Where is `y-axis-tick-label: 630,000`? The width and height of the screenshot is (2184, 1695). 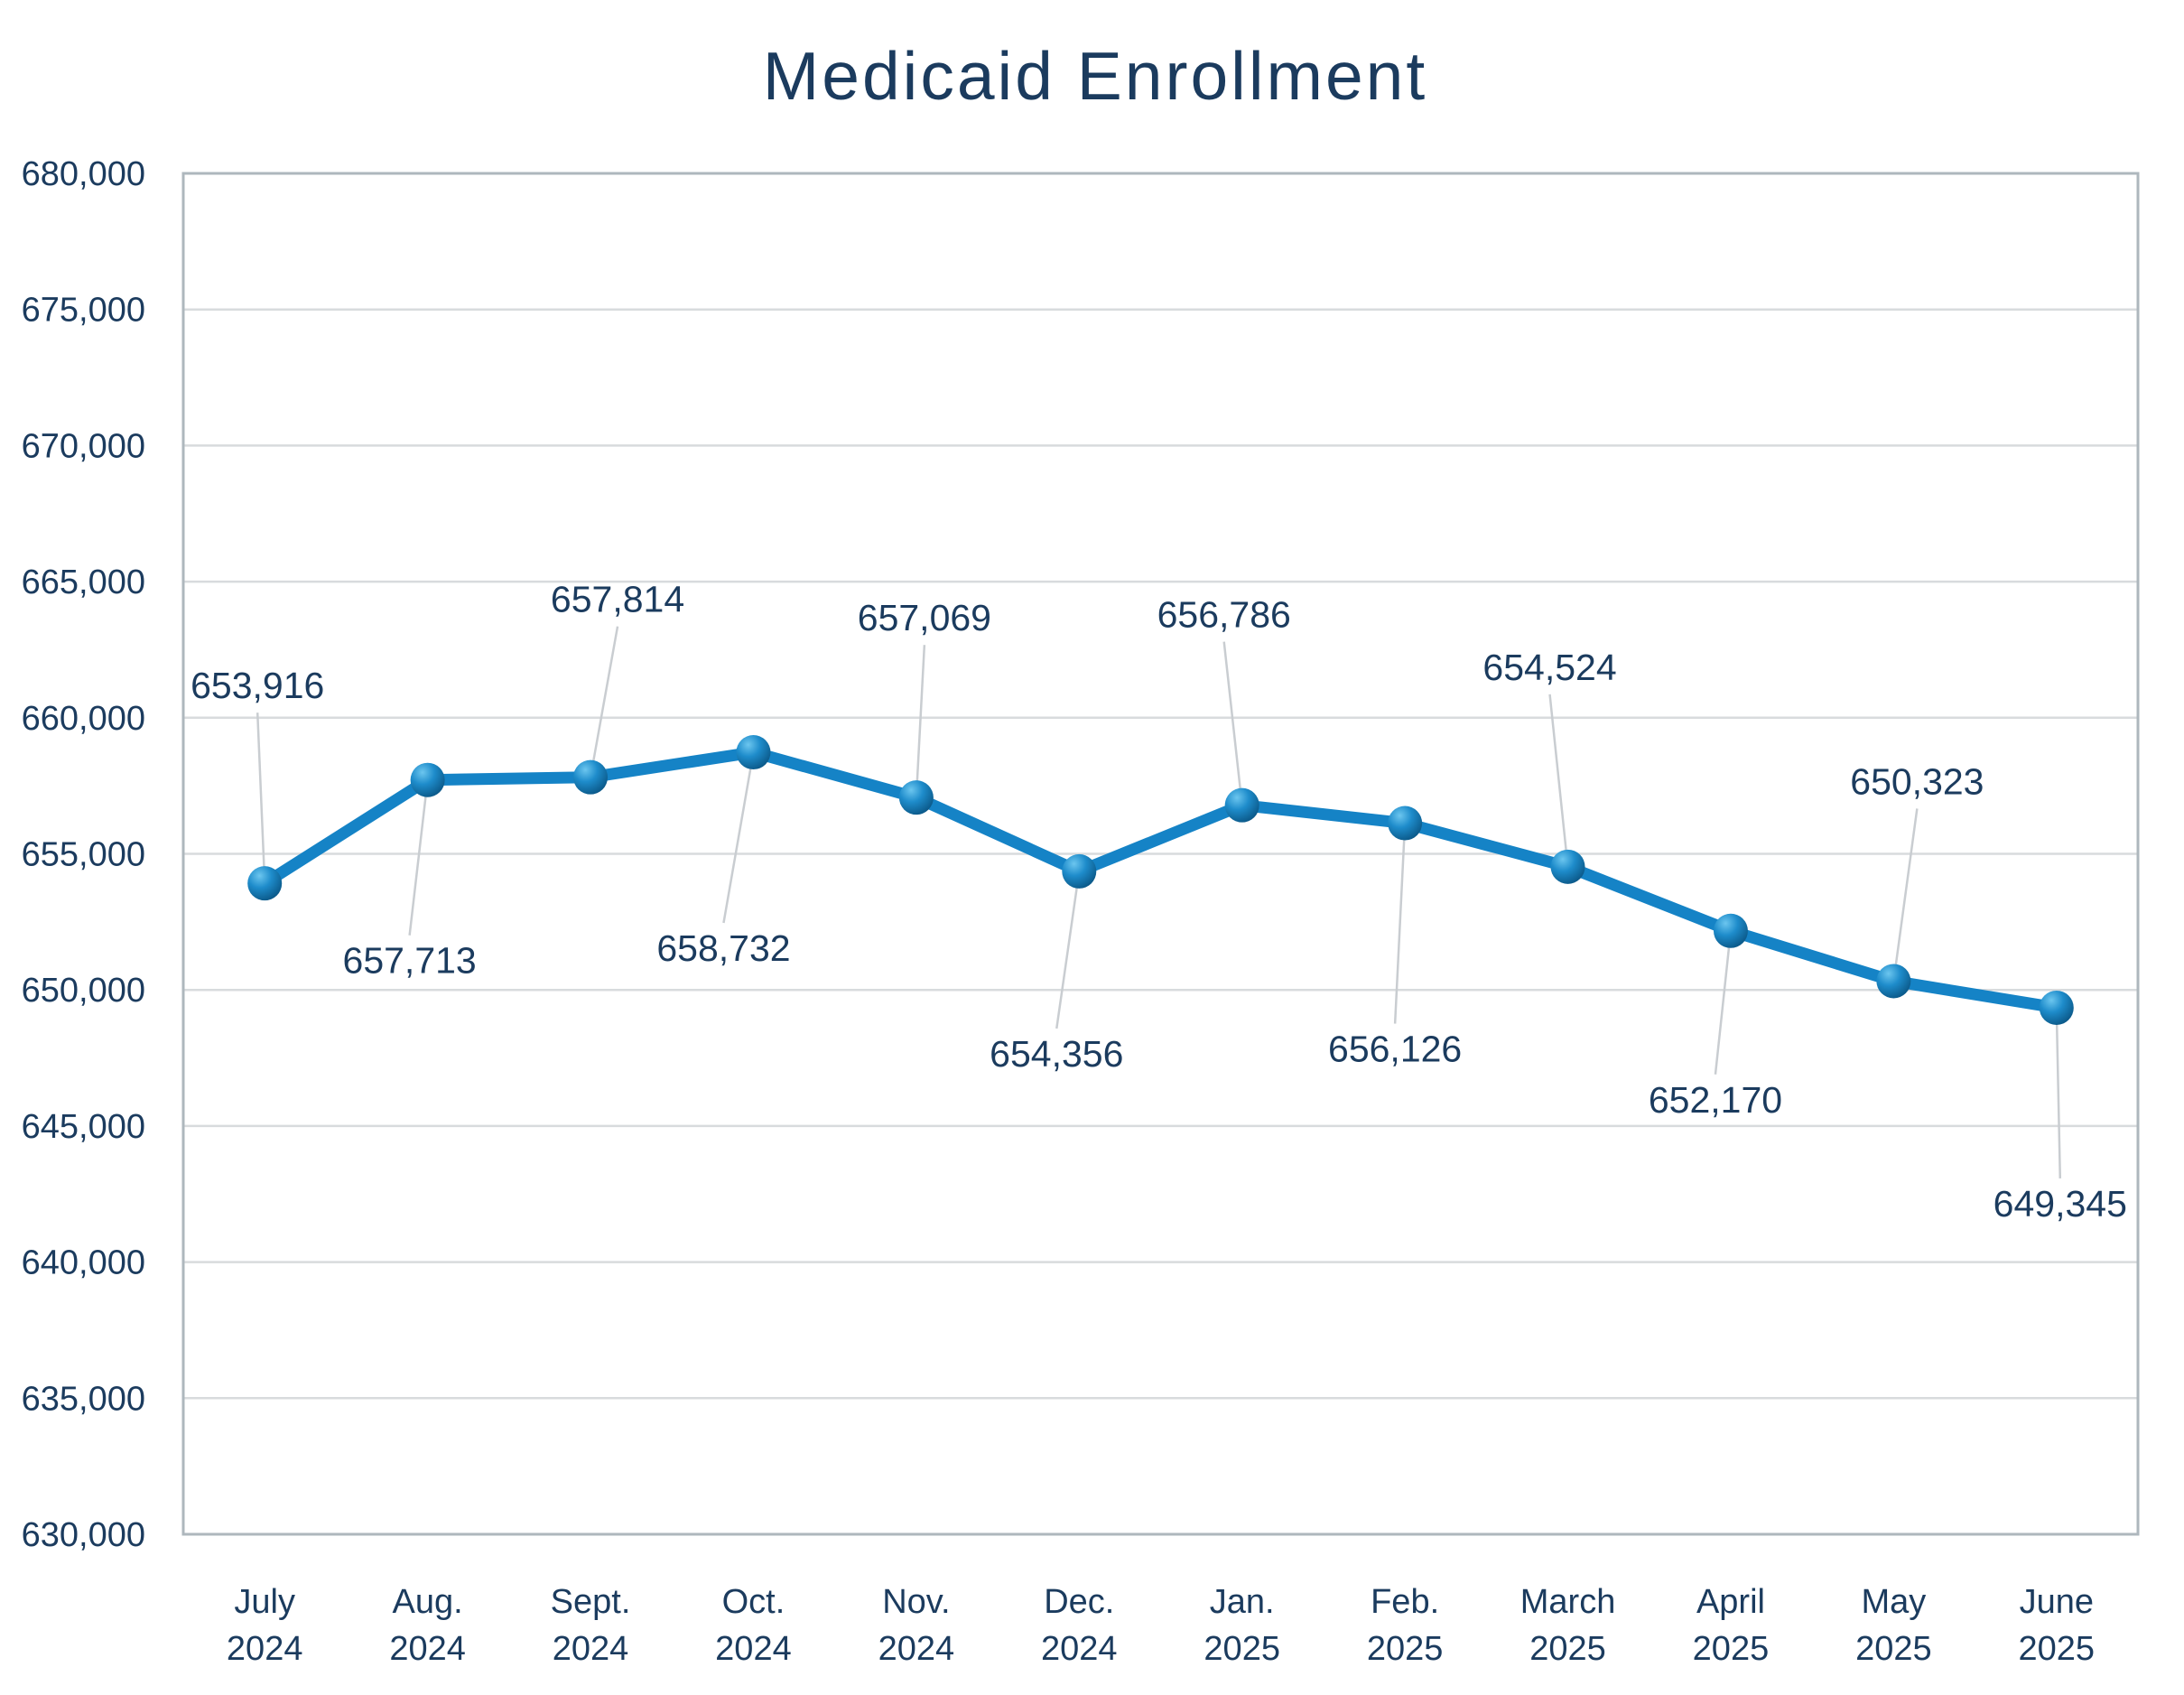 y-axis-tick-label: 630,000 is located at coordinates (83, 1535).